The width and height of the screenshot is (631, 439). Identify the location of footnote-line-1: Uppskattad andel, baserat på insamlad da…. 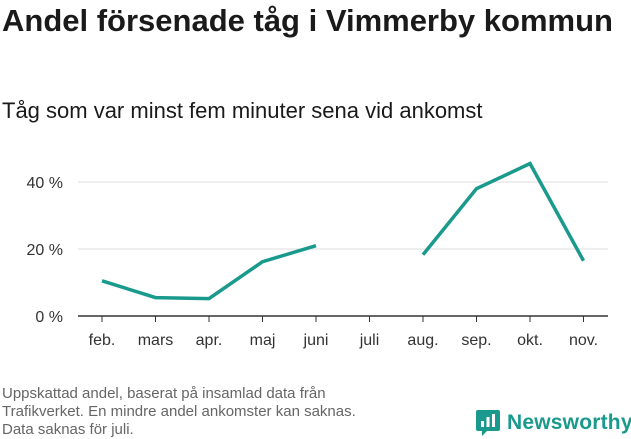
(164, 393).